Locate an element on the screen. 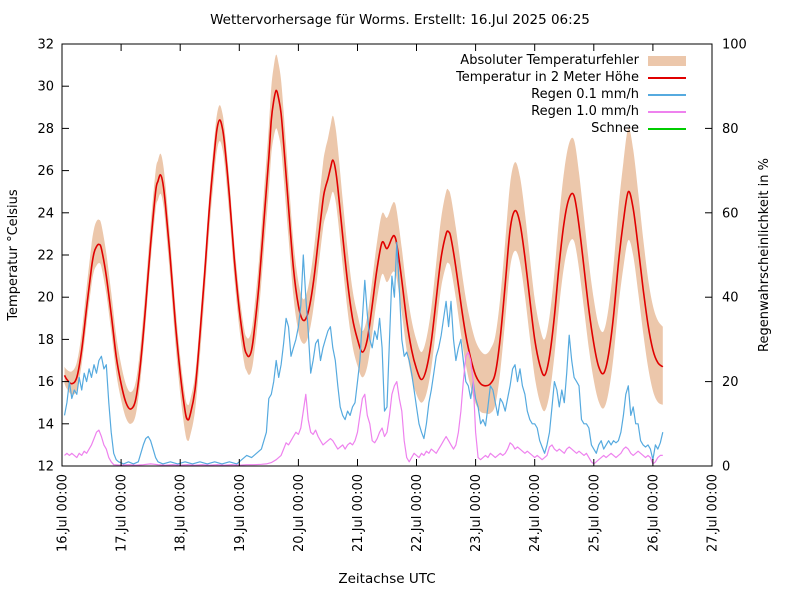 This screenshot has height=600, width=800. x-tick-label: 23.Jul 00:00 is located at coordinates (476, 513).